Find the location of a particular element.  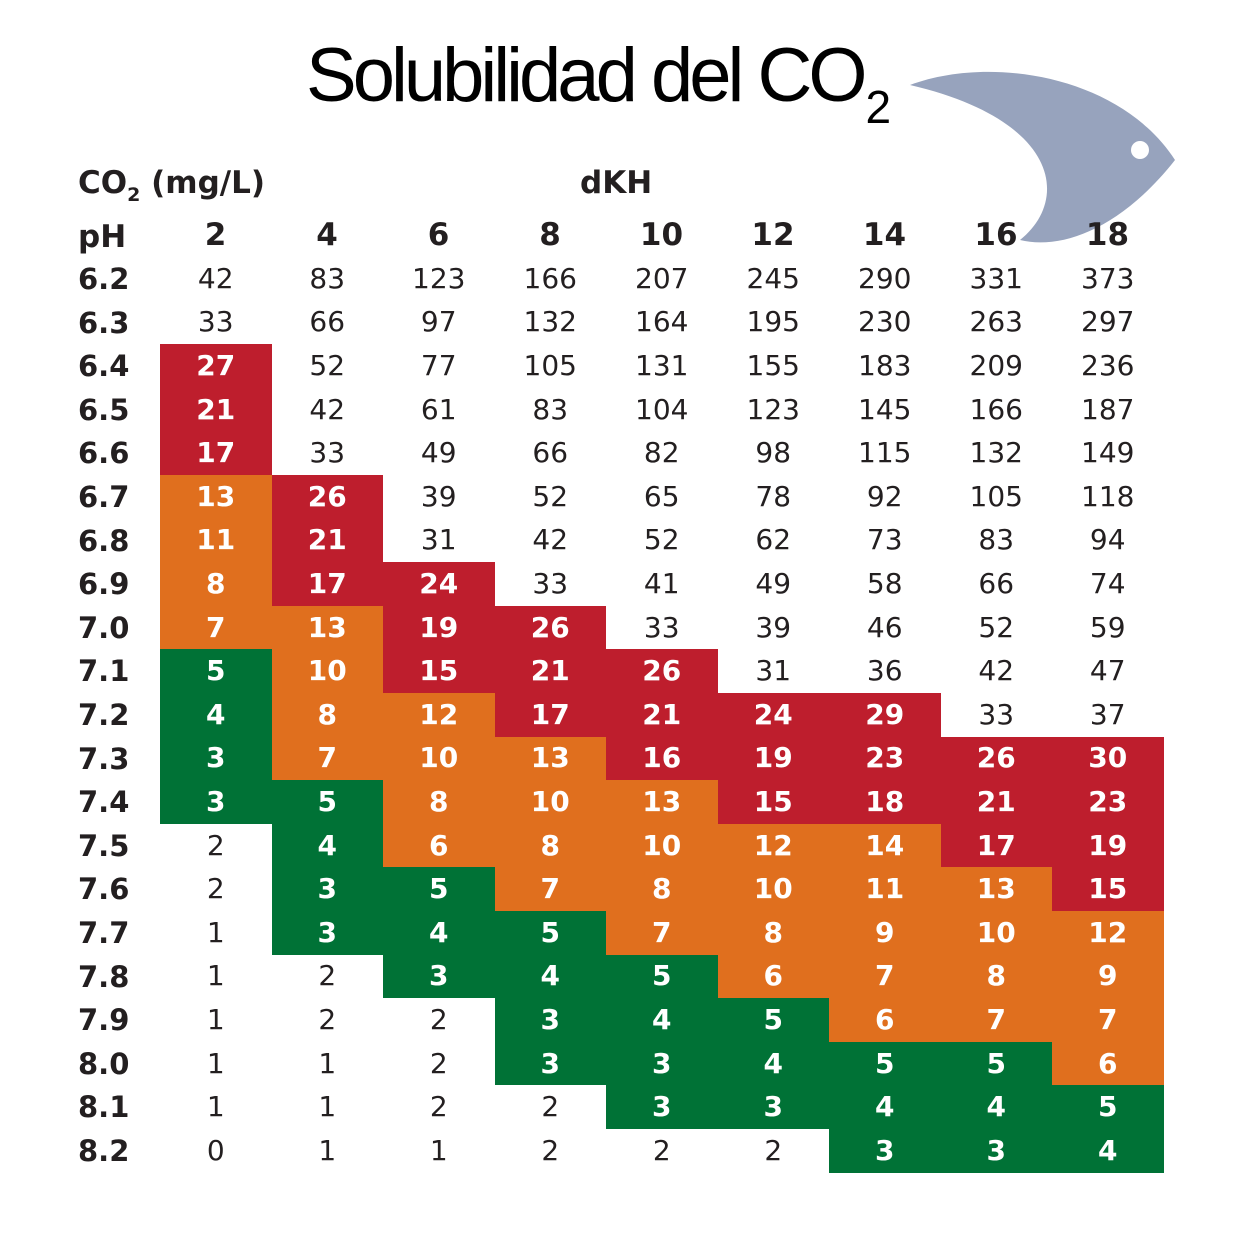

row-header-ph: 7.0 is located at coordinates (104, 627).